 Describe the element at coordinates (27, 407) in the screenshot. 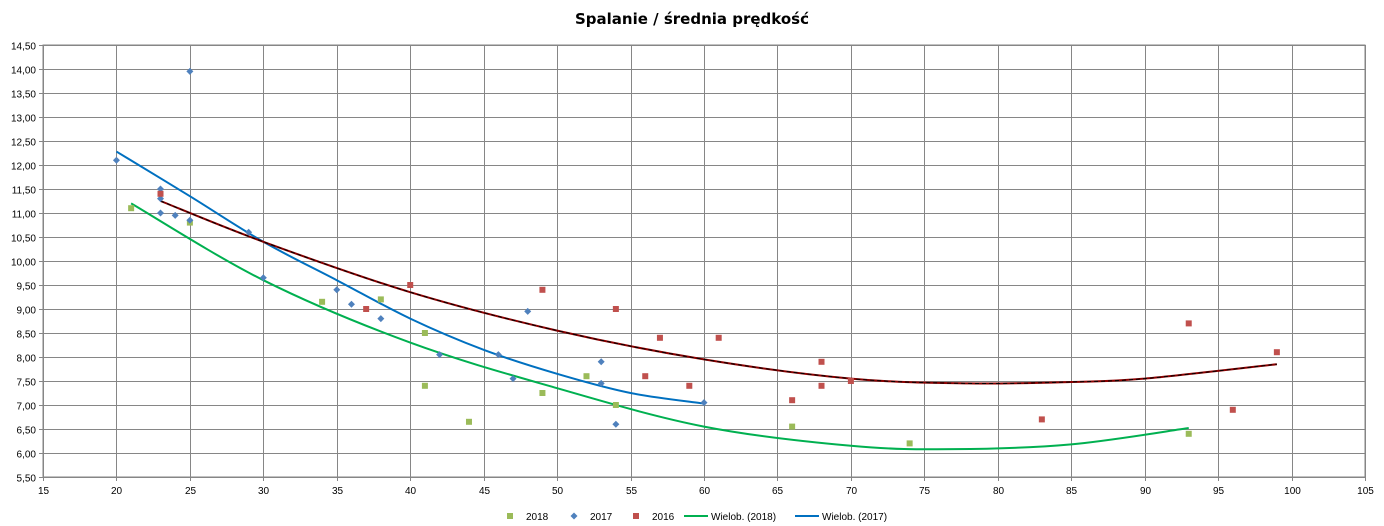

I see `y-tick-label: 7,00` at that location.